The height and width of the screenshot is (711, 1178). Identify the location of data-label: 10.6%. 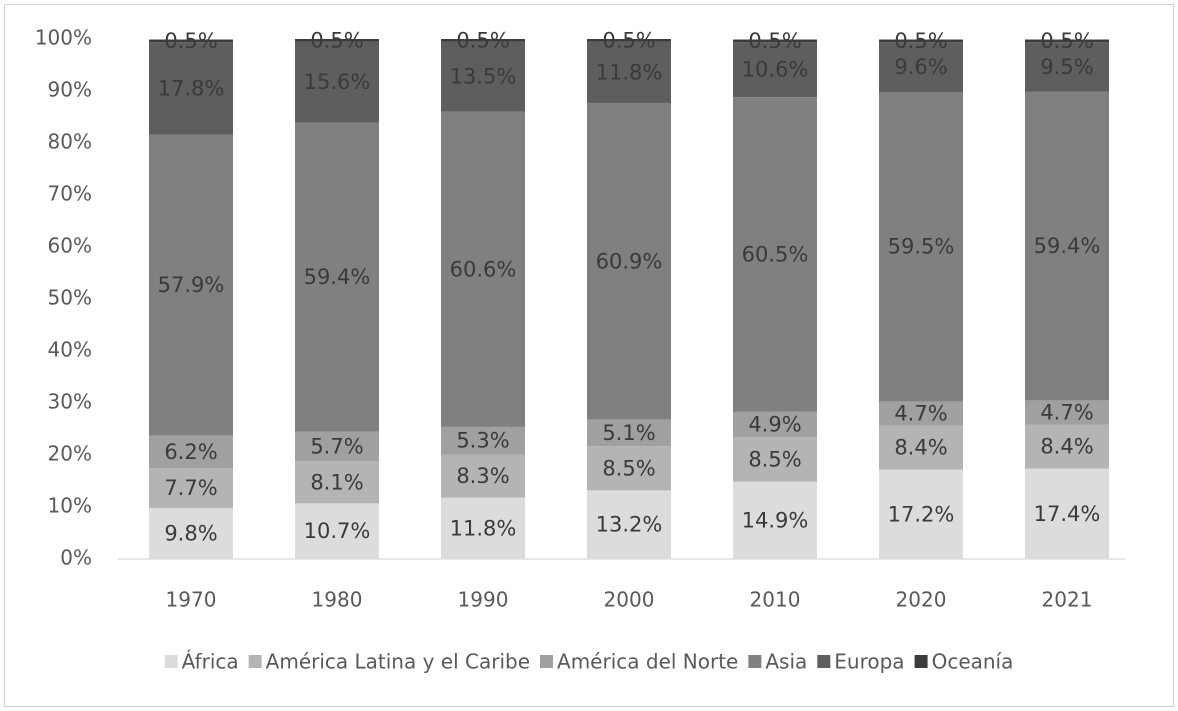
(775, 70).